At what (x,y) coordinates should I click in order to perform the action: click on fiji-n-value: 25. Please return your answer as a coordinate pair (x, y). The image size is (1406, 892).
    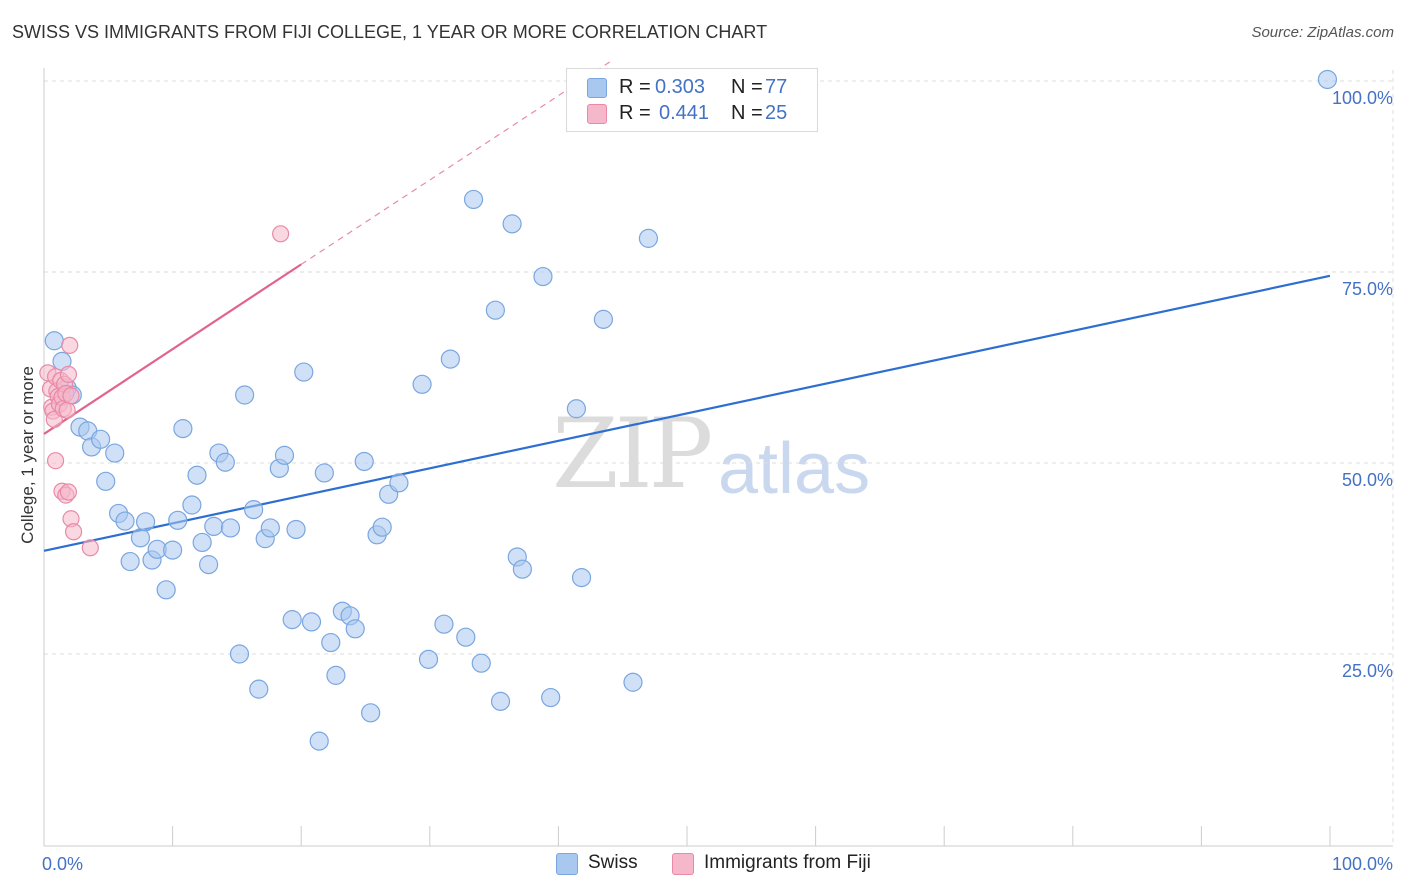
    Looking at the image, I should click on (776, 113).